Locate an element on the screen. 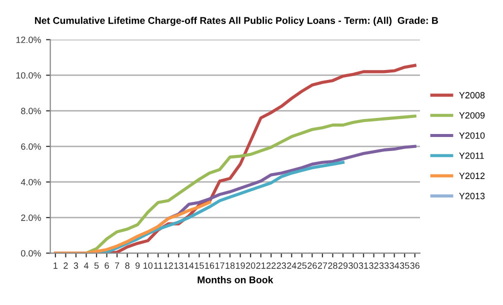  x-tick-label: 19 is located at coordinates (240, 265).